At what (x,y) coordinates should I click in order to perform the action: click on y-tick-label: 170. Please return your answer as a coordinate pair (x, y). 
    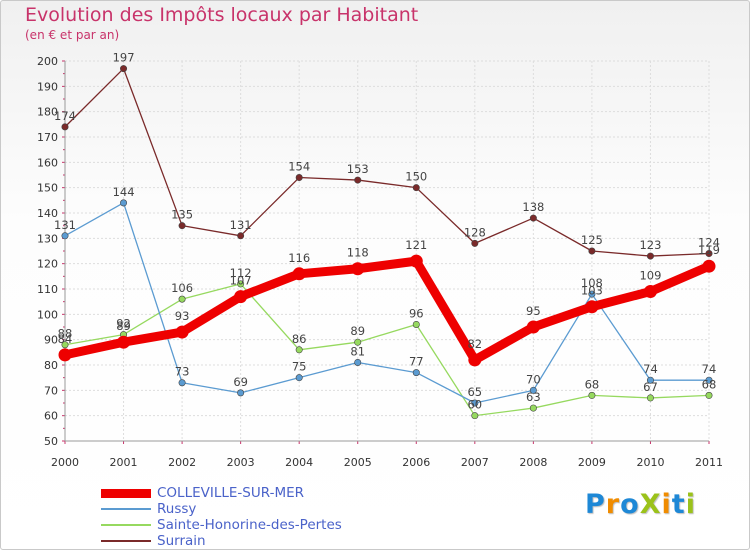
    Looking at the image, I should click on (47, 137).